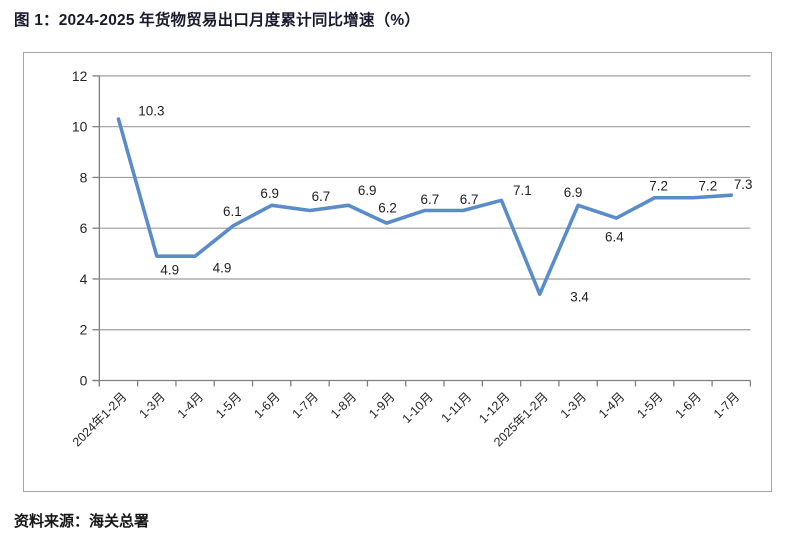  I want to click on data-point-label: 6.4, so click(614, 236).